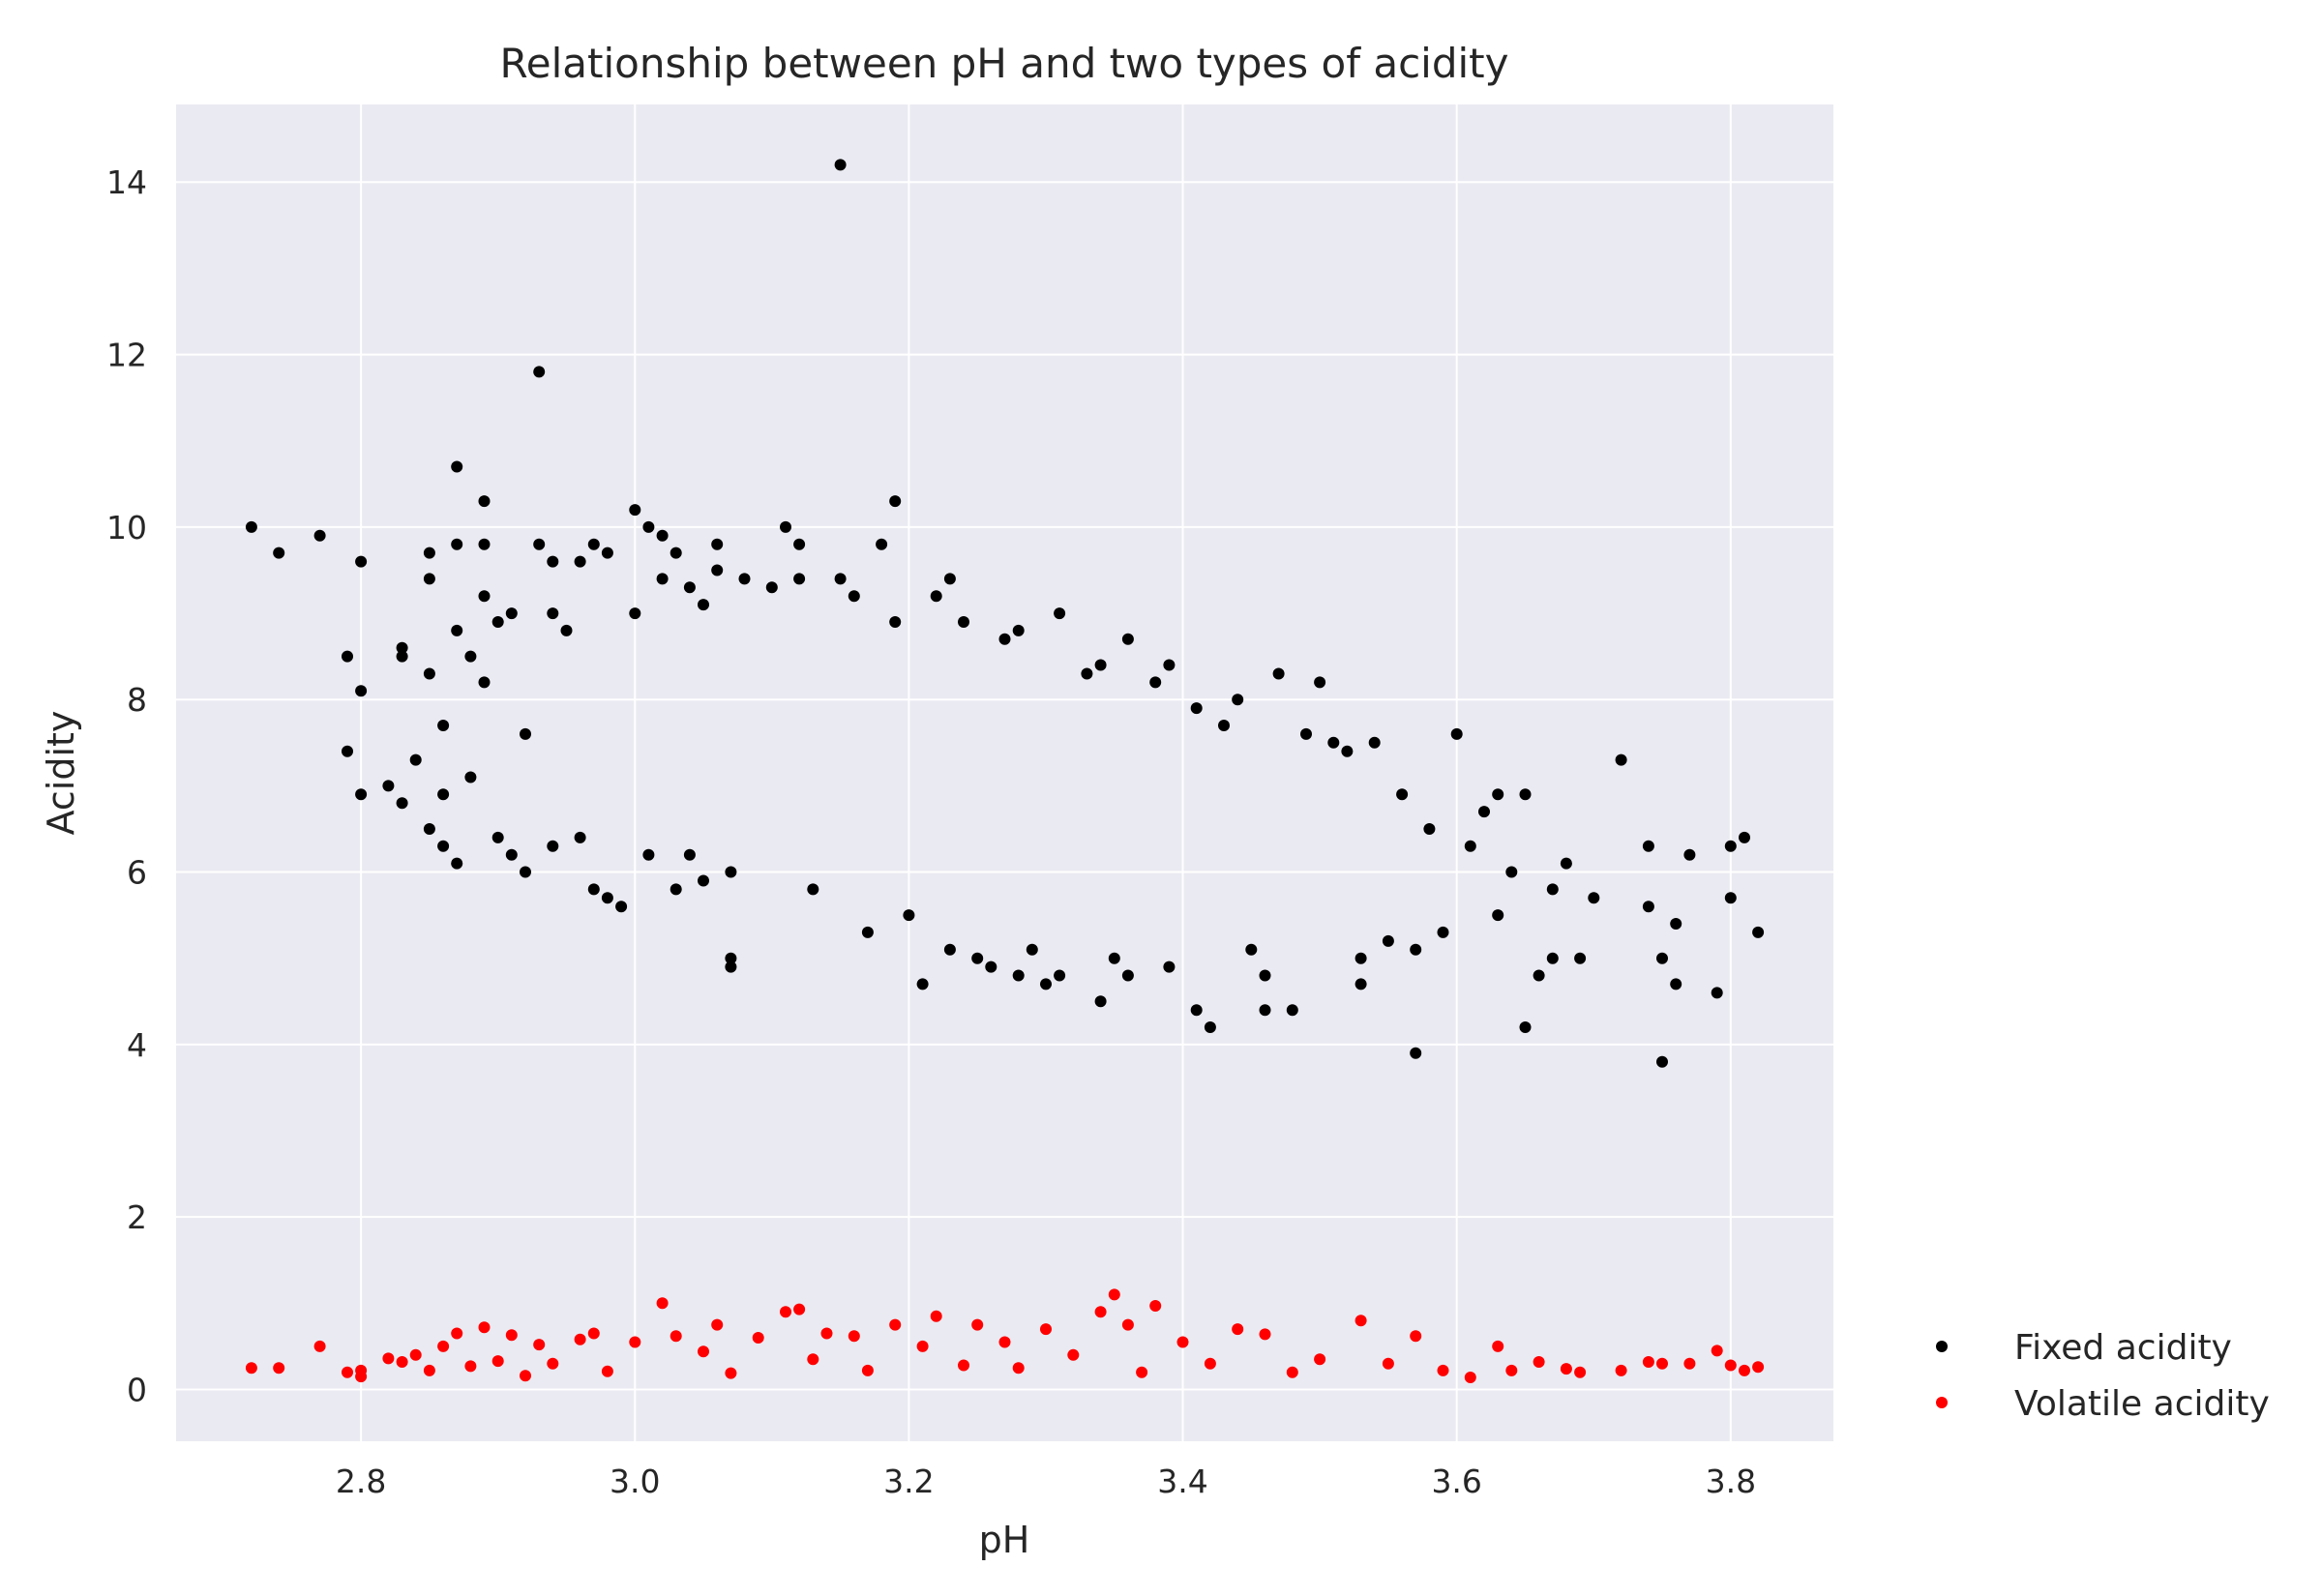 Image resolution: width=2322 pixels, height=1596 pixels. What do you see at coordinates (635, 1481) in the screenshot?
I see `x-tick-label: 3.0` at bounding box center [635, 1481].